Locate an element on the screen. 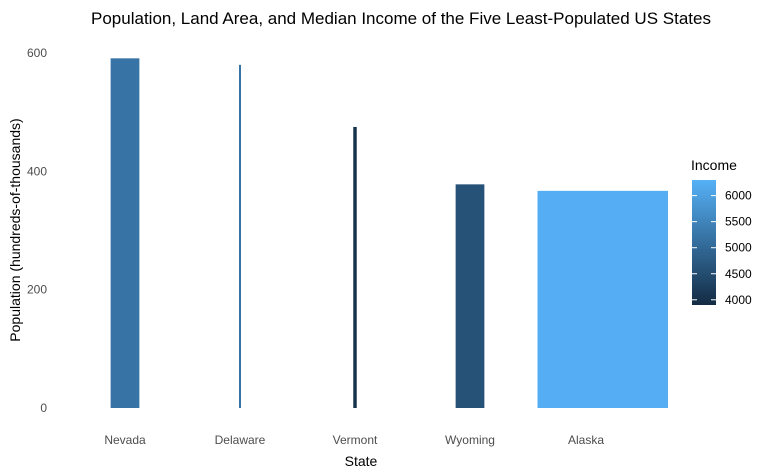 The image size is (770, 475). legend-label: 6000 is located at coordinates (738, 196).